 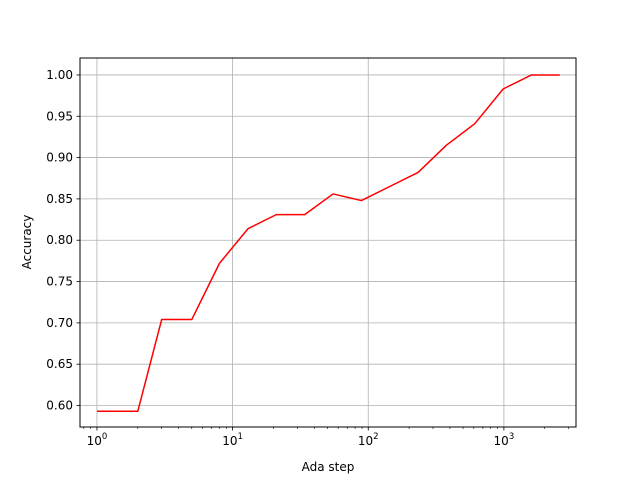 What do you see at coordinates (59, 406) in the screenshot?
I see `y-tick-label: 0.60` at bounding box center [59, 406].